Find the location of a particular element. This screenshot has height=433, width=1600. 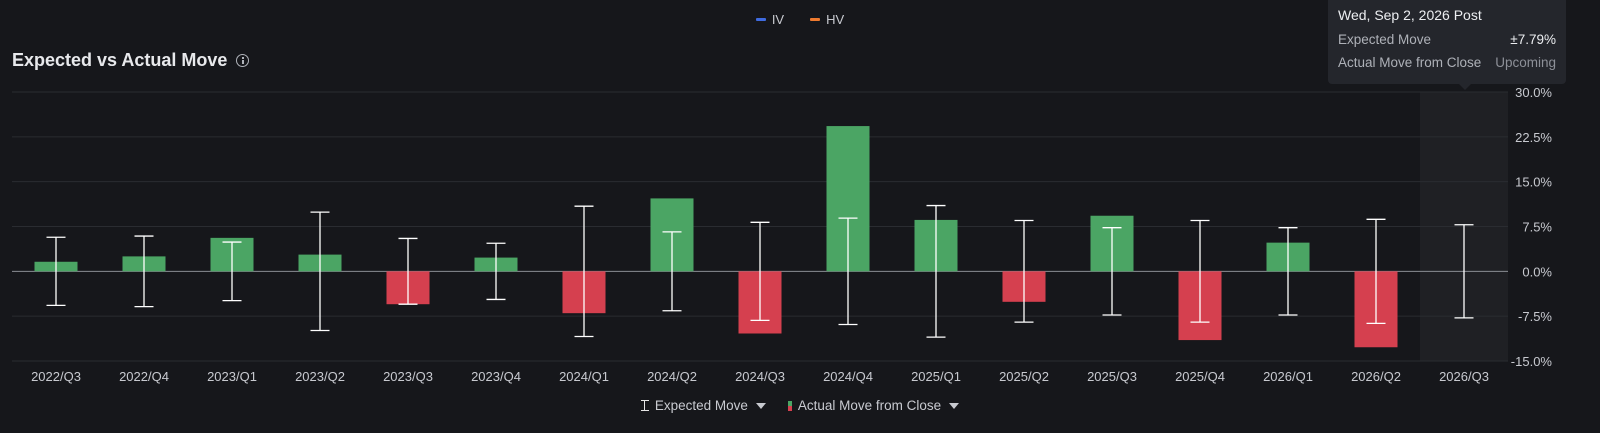

x-tick-label: 2026/Q2 is located at coordinates (1376, 376).